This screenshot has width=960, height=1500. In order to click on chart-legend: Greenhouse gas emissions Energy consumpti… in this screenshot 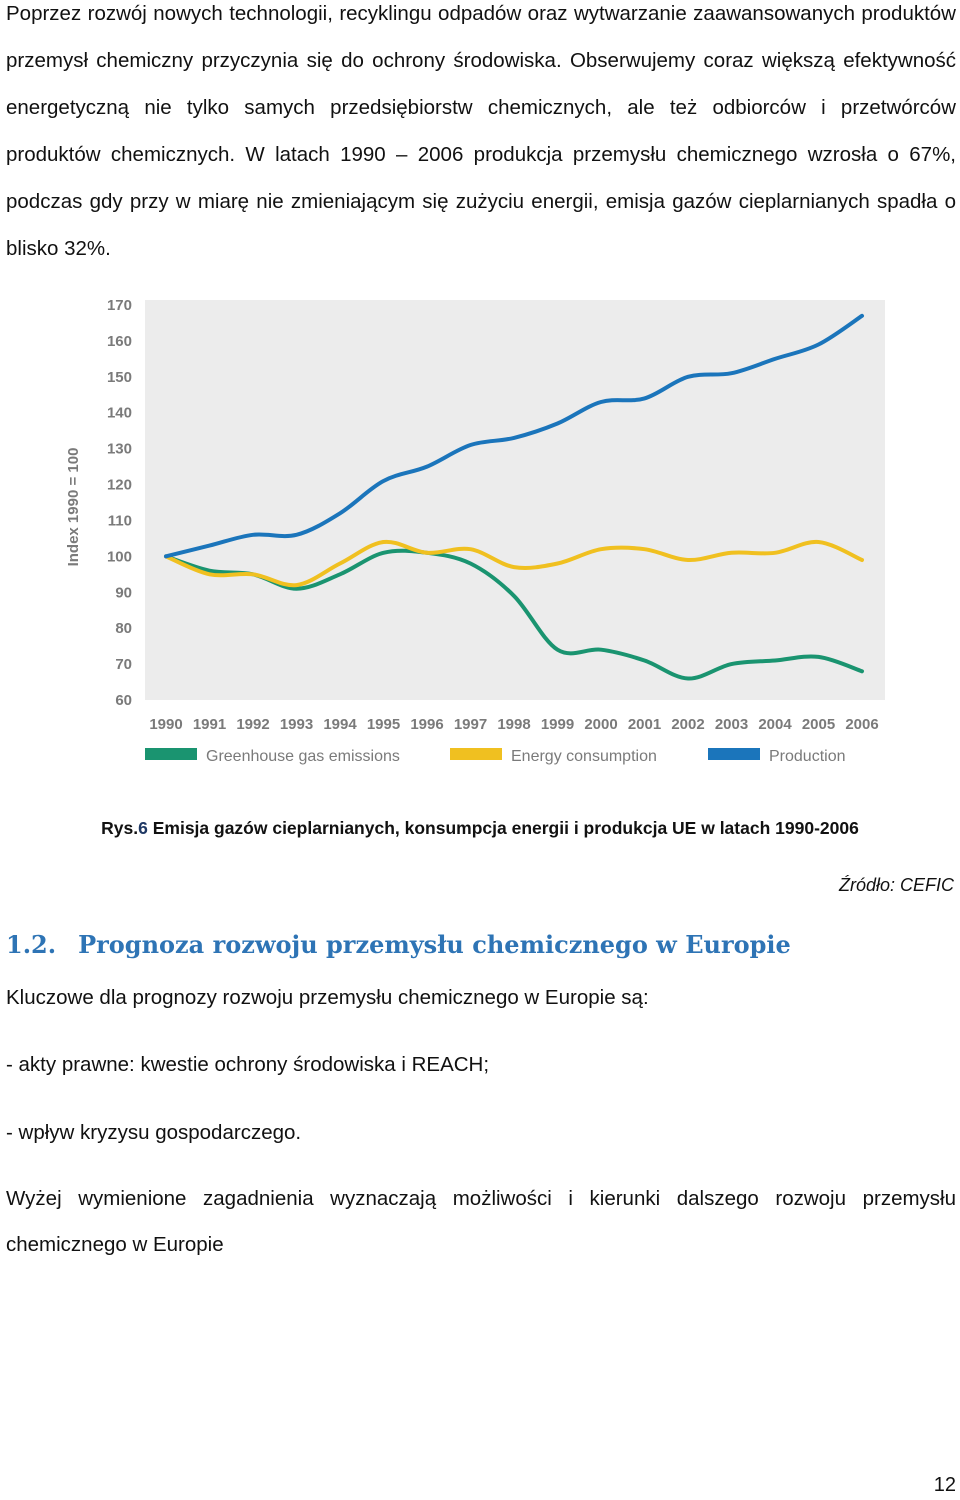, I will do `click(495, 756)`.